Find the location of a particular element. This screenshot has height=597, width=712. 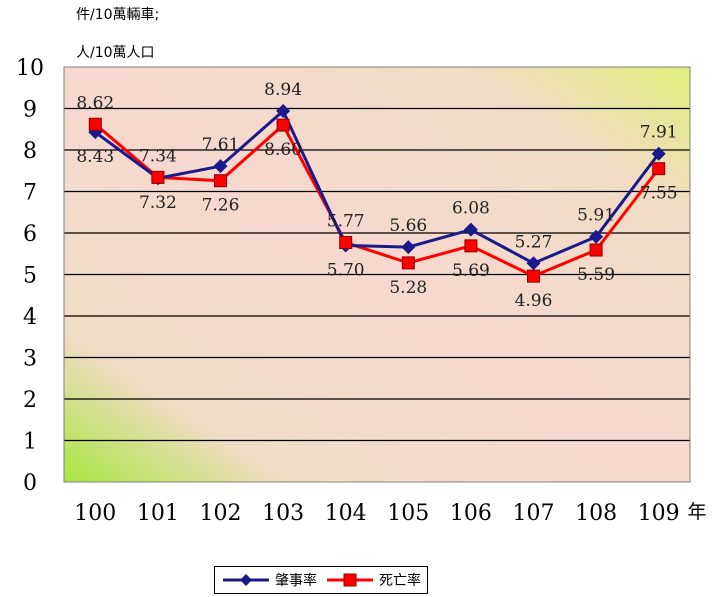

data-label-death-rate-100: 8.62 is located at coordinates (95, 103).